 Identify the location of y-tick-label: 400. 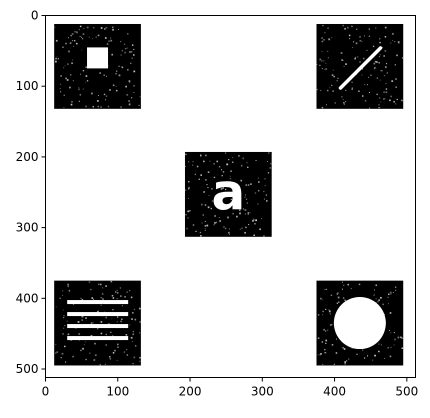
(27, 298).